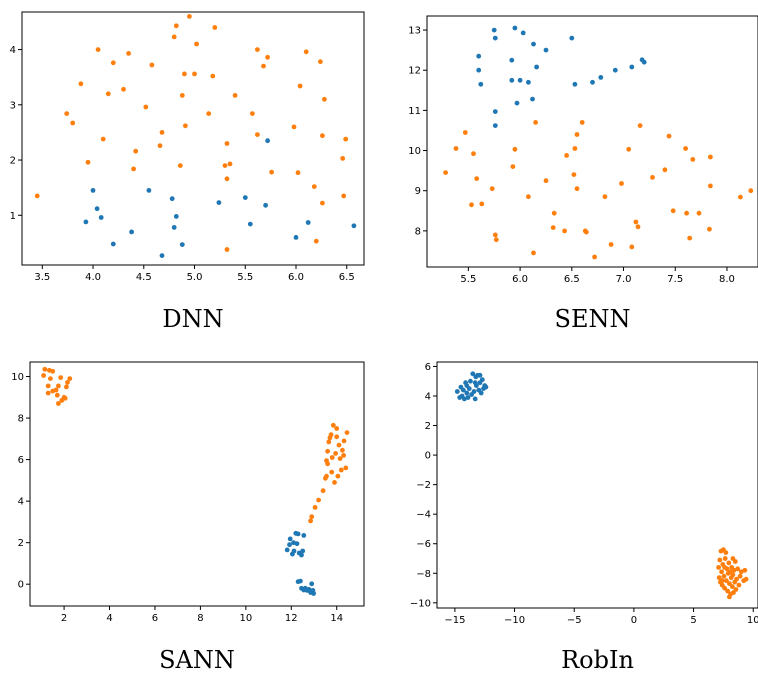 The image size is (758, 679). What do you see at coordinates (296, 277) in the screenshot?
I see `dnn-x-tick-label: 6.0` at bounding box center [296, 277].